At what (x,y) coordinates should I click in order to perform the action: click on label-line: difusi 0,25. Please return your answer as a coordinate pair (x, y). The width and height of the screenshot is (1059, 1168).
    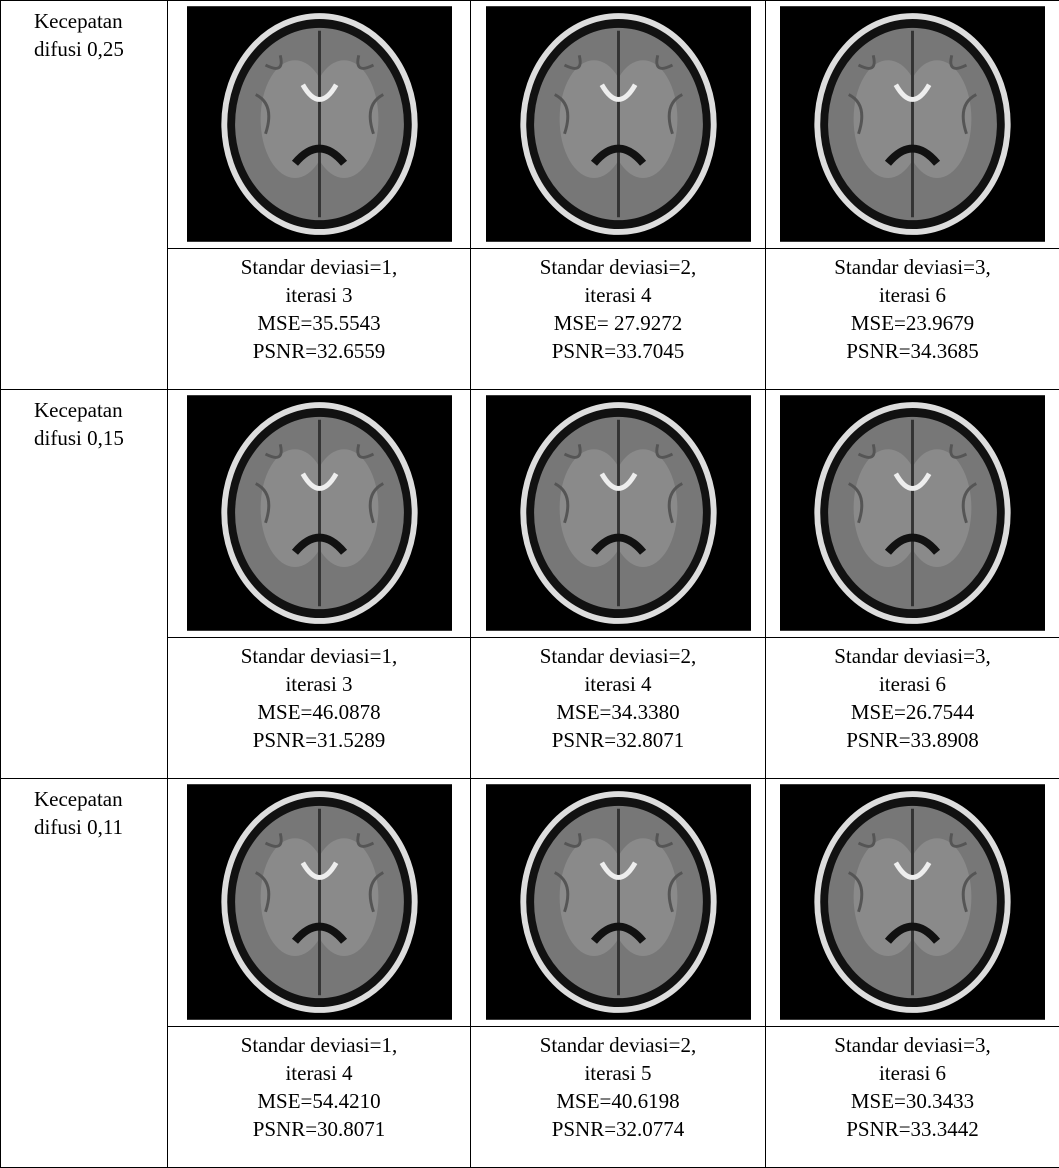
    Looking at the image, I should click on (96, 49).